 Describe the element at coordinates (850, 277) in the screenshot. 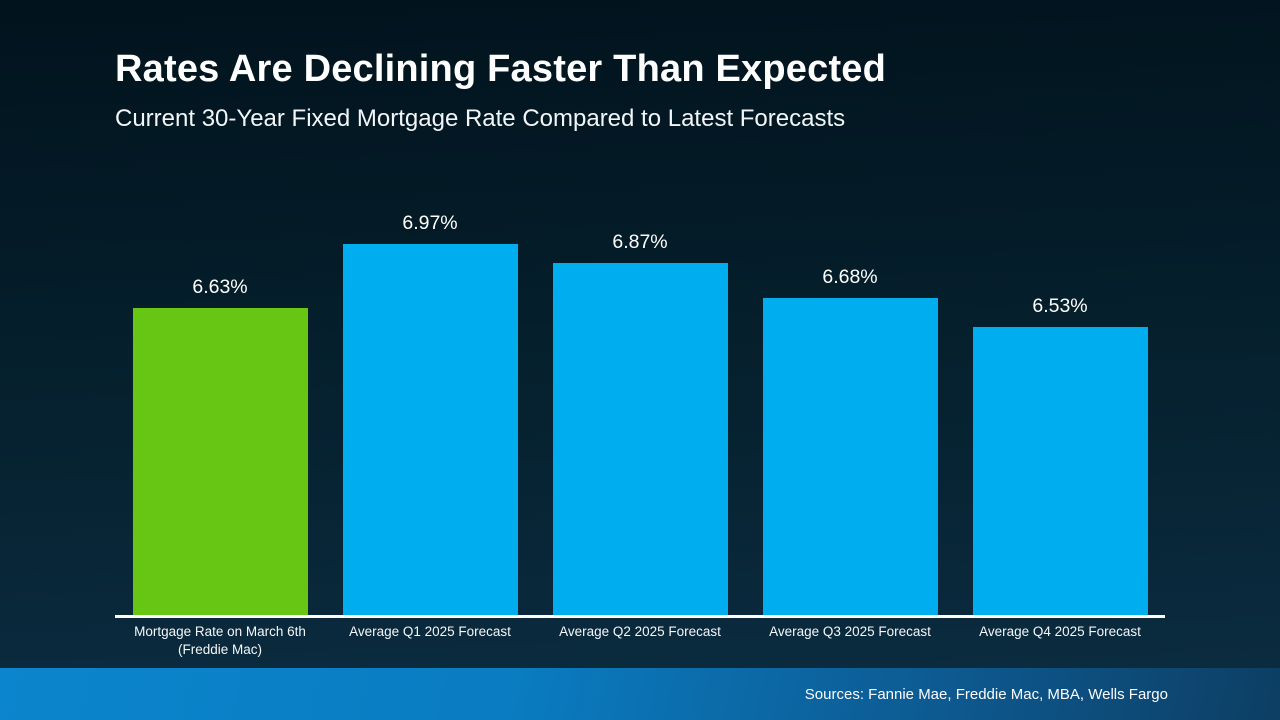

I see `bar-value-label: 6.68%` at that location.